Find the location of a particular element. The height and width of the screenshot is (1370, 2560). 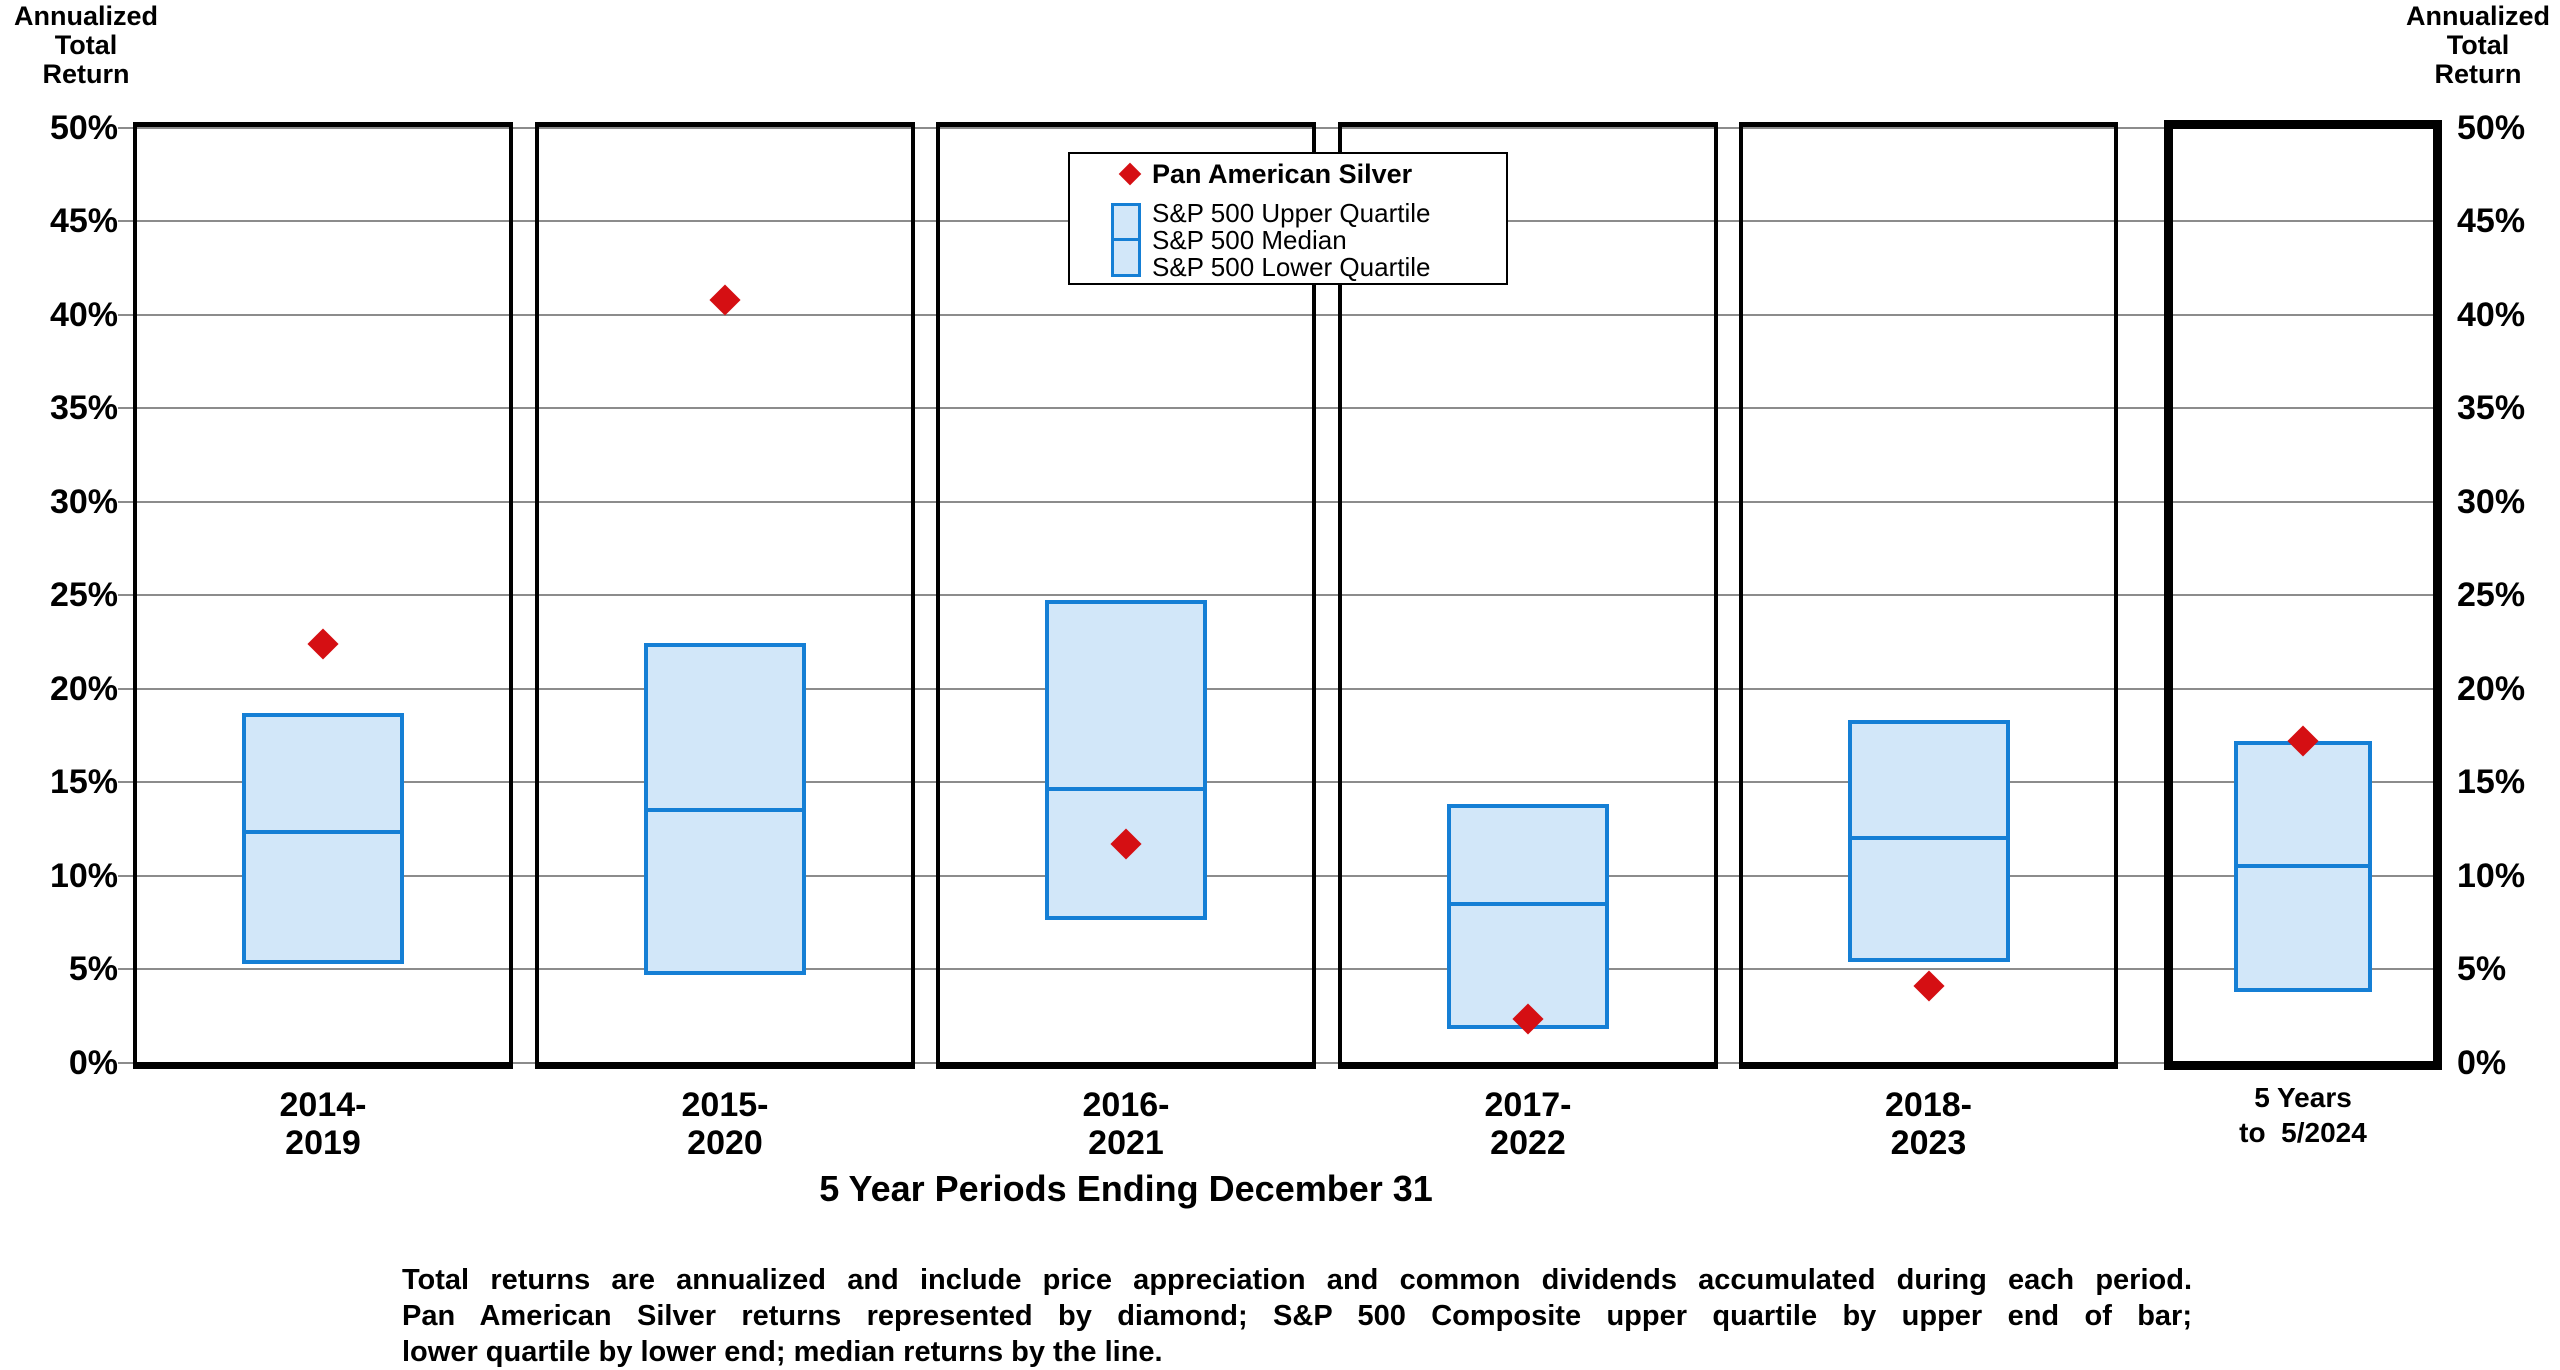

y-tick-label-right: 35% is located at coordinates (2491, 408).